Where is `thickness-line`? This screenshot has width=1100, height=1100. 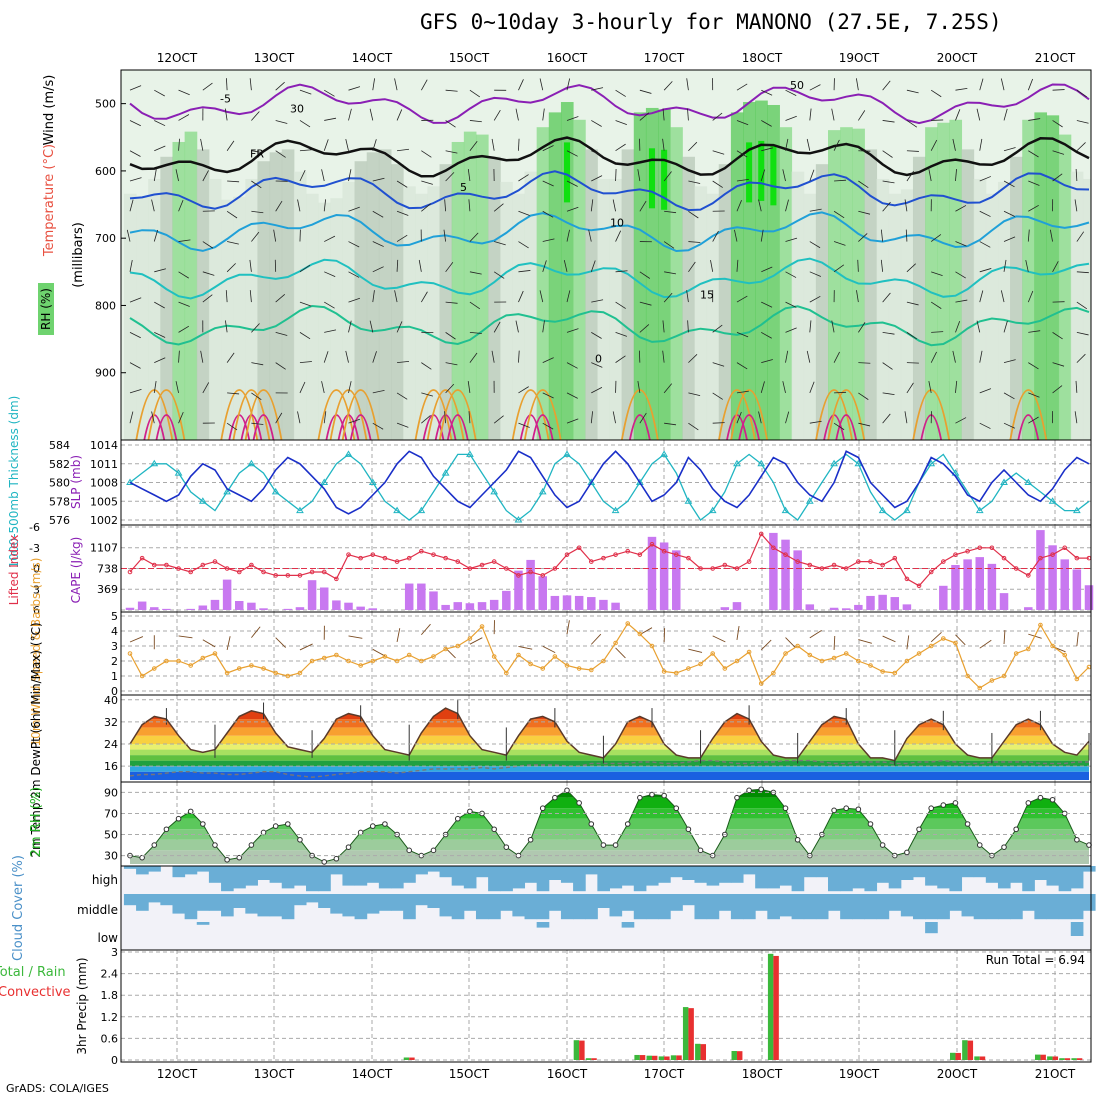 thickness-line is located at coordinates (609, 487).